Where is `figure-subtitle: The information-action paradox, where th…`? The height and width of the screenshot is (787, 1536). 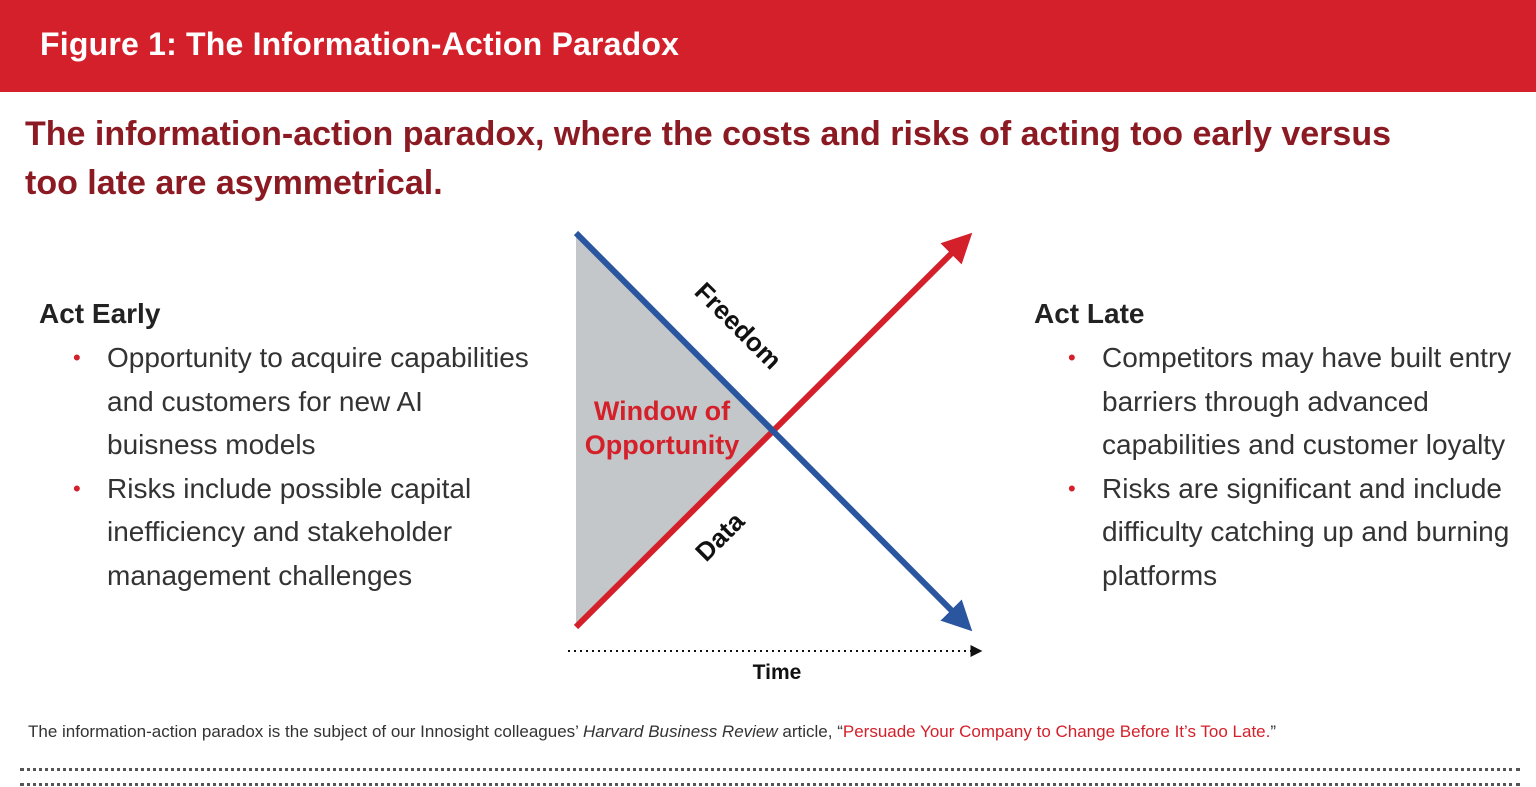
figure-subtitle: The information-action paradox, where th… is located at coordinates (708, 158).